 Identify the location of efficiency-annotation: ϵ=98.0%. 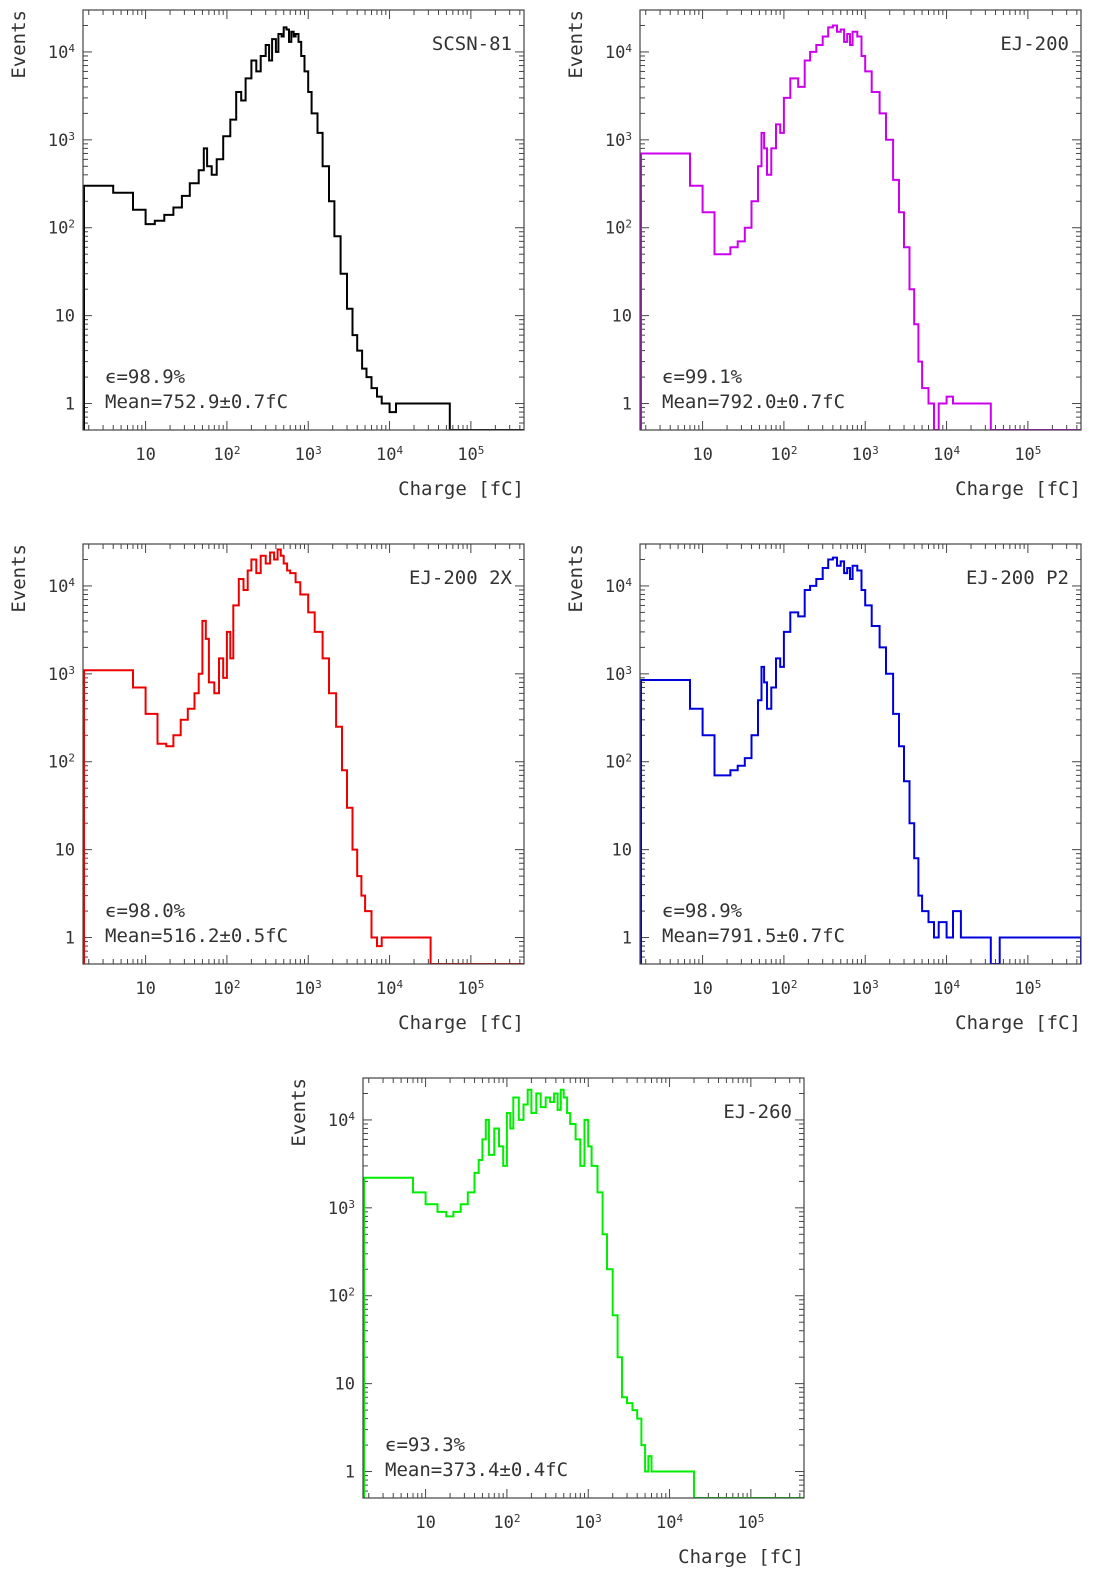
(145, 911).